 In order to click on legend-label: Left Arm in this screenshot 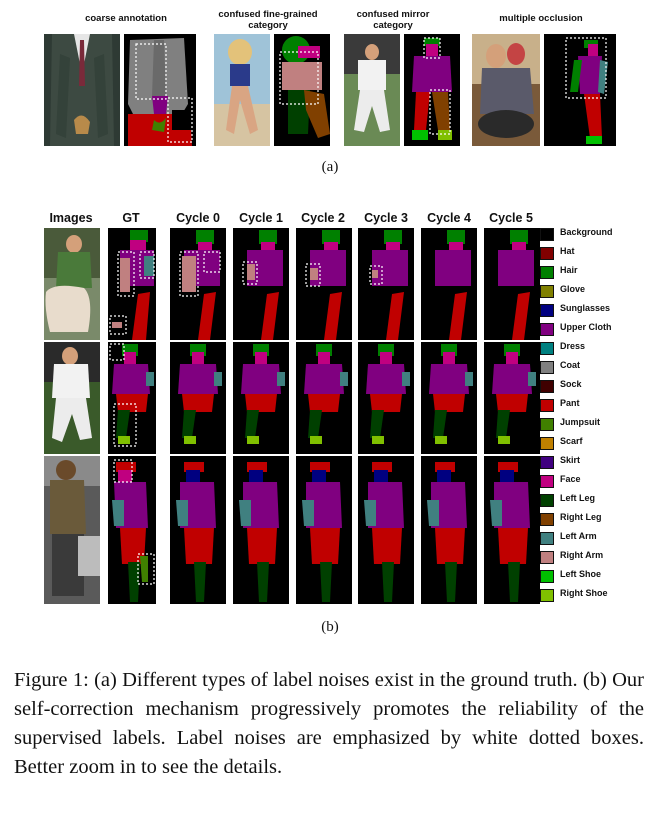, I will do `click(578, 536)`.